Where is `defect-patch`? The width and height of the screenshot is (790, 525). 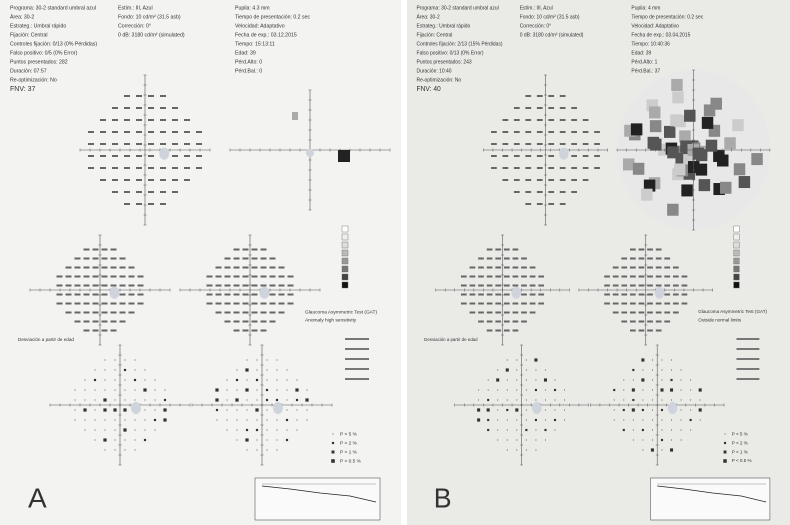 defect-patch is located at coordinates (295, 116).